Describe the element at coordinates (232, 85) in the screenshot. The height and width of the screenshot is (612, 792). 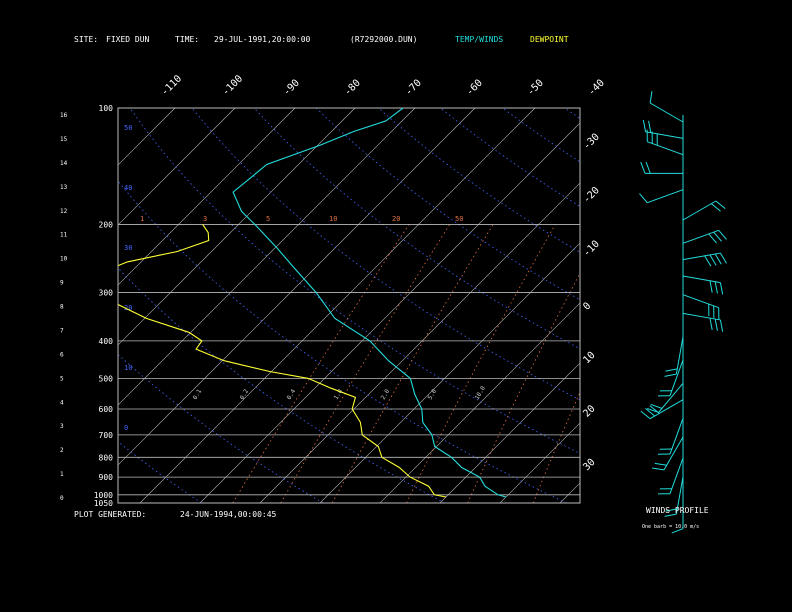
I see `top-temperature-label: -100` at that location.